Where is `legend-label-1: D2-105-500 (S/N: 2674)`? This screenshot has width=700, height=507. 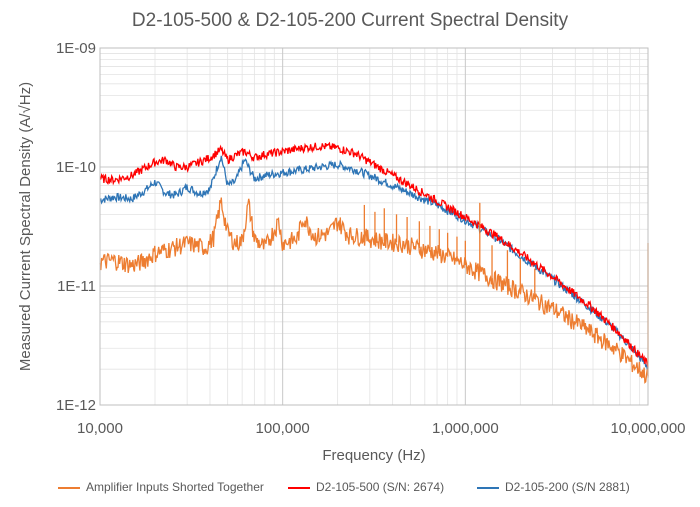 legend-label-1: D2-105-500 (S/N: 2674) is located at coordinates (380, 487).